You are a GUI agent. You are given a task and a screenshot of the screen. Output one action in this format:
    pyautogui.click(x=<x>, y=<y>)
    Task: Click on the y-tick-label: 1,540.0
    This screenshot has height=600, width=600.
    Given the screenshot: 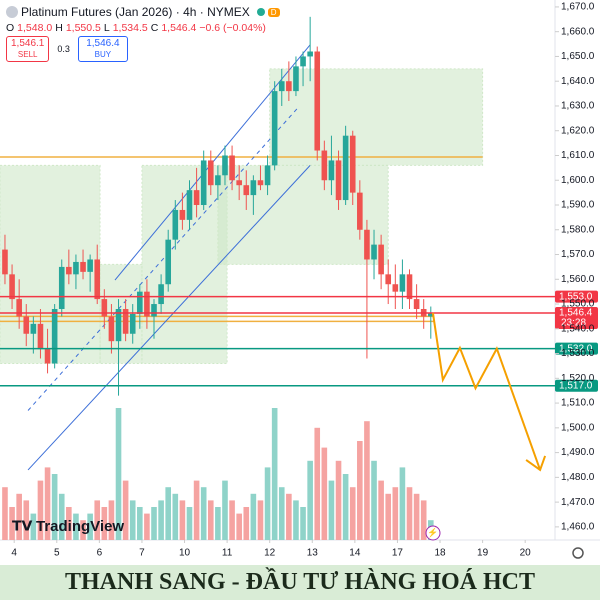 What is the action you would take?
    pyautogui.click(x=578, y=328)
    